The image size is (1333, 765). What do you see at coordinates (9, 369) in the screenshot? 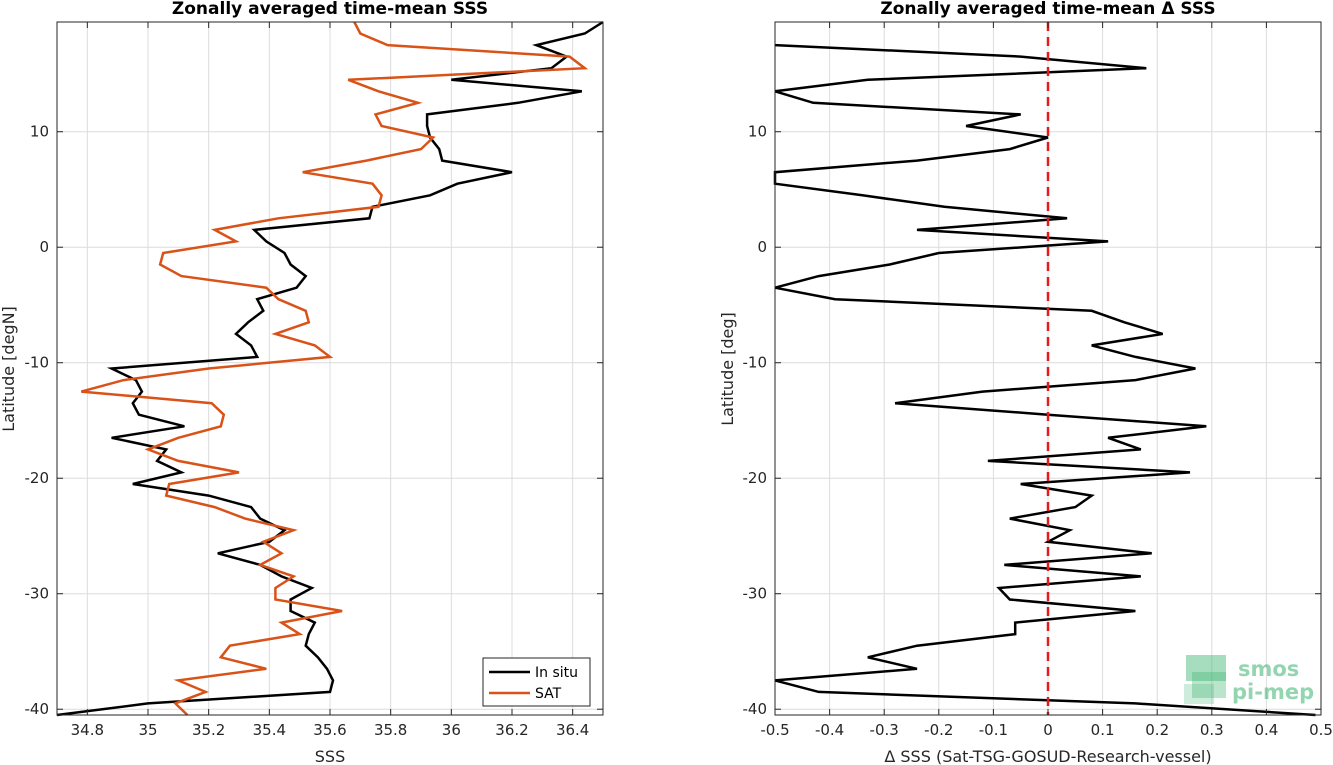
I see `sss-y-axis-label: Latitude [degN]` at bounding box center [9, 369].